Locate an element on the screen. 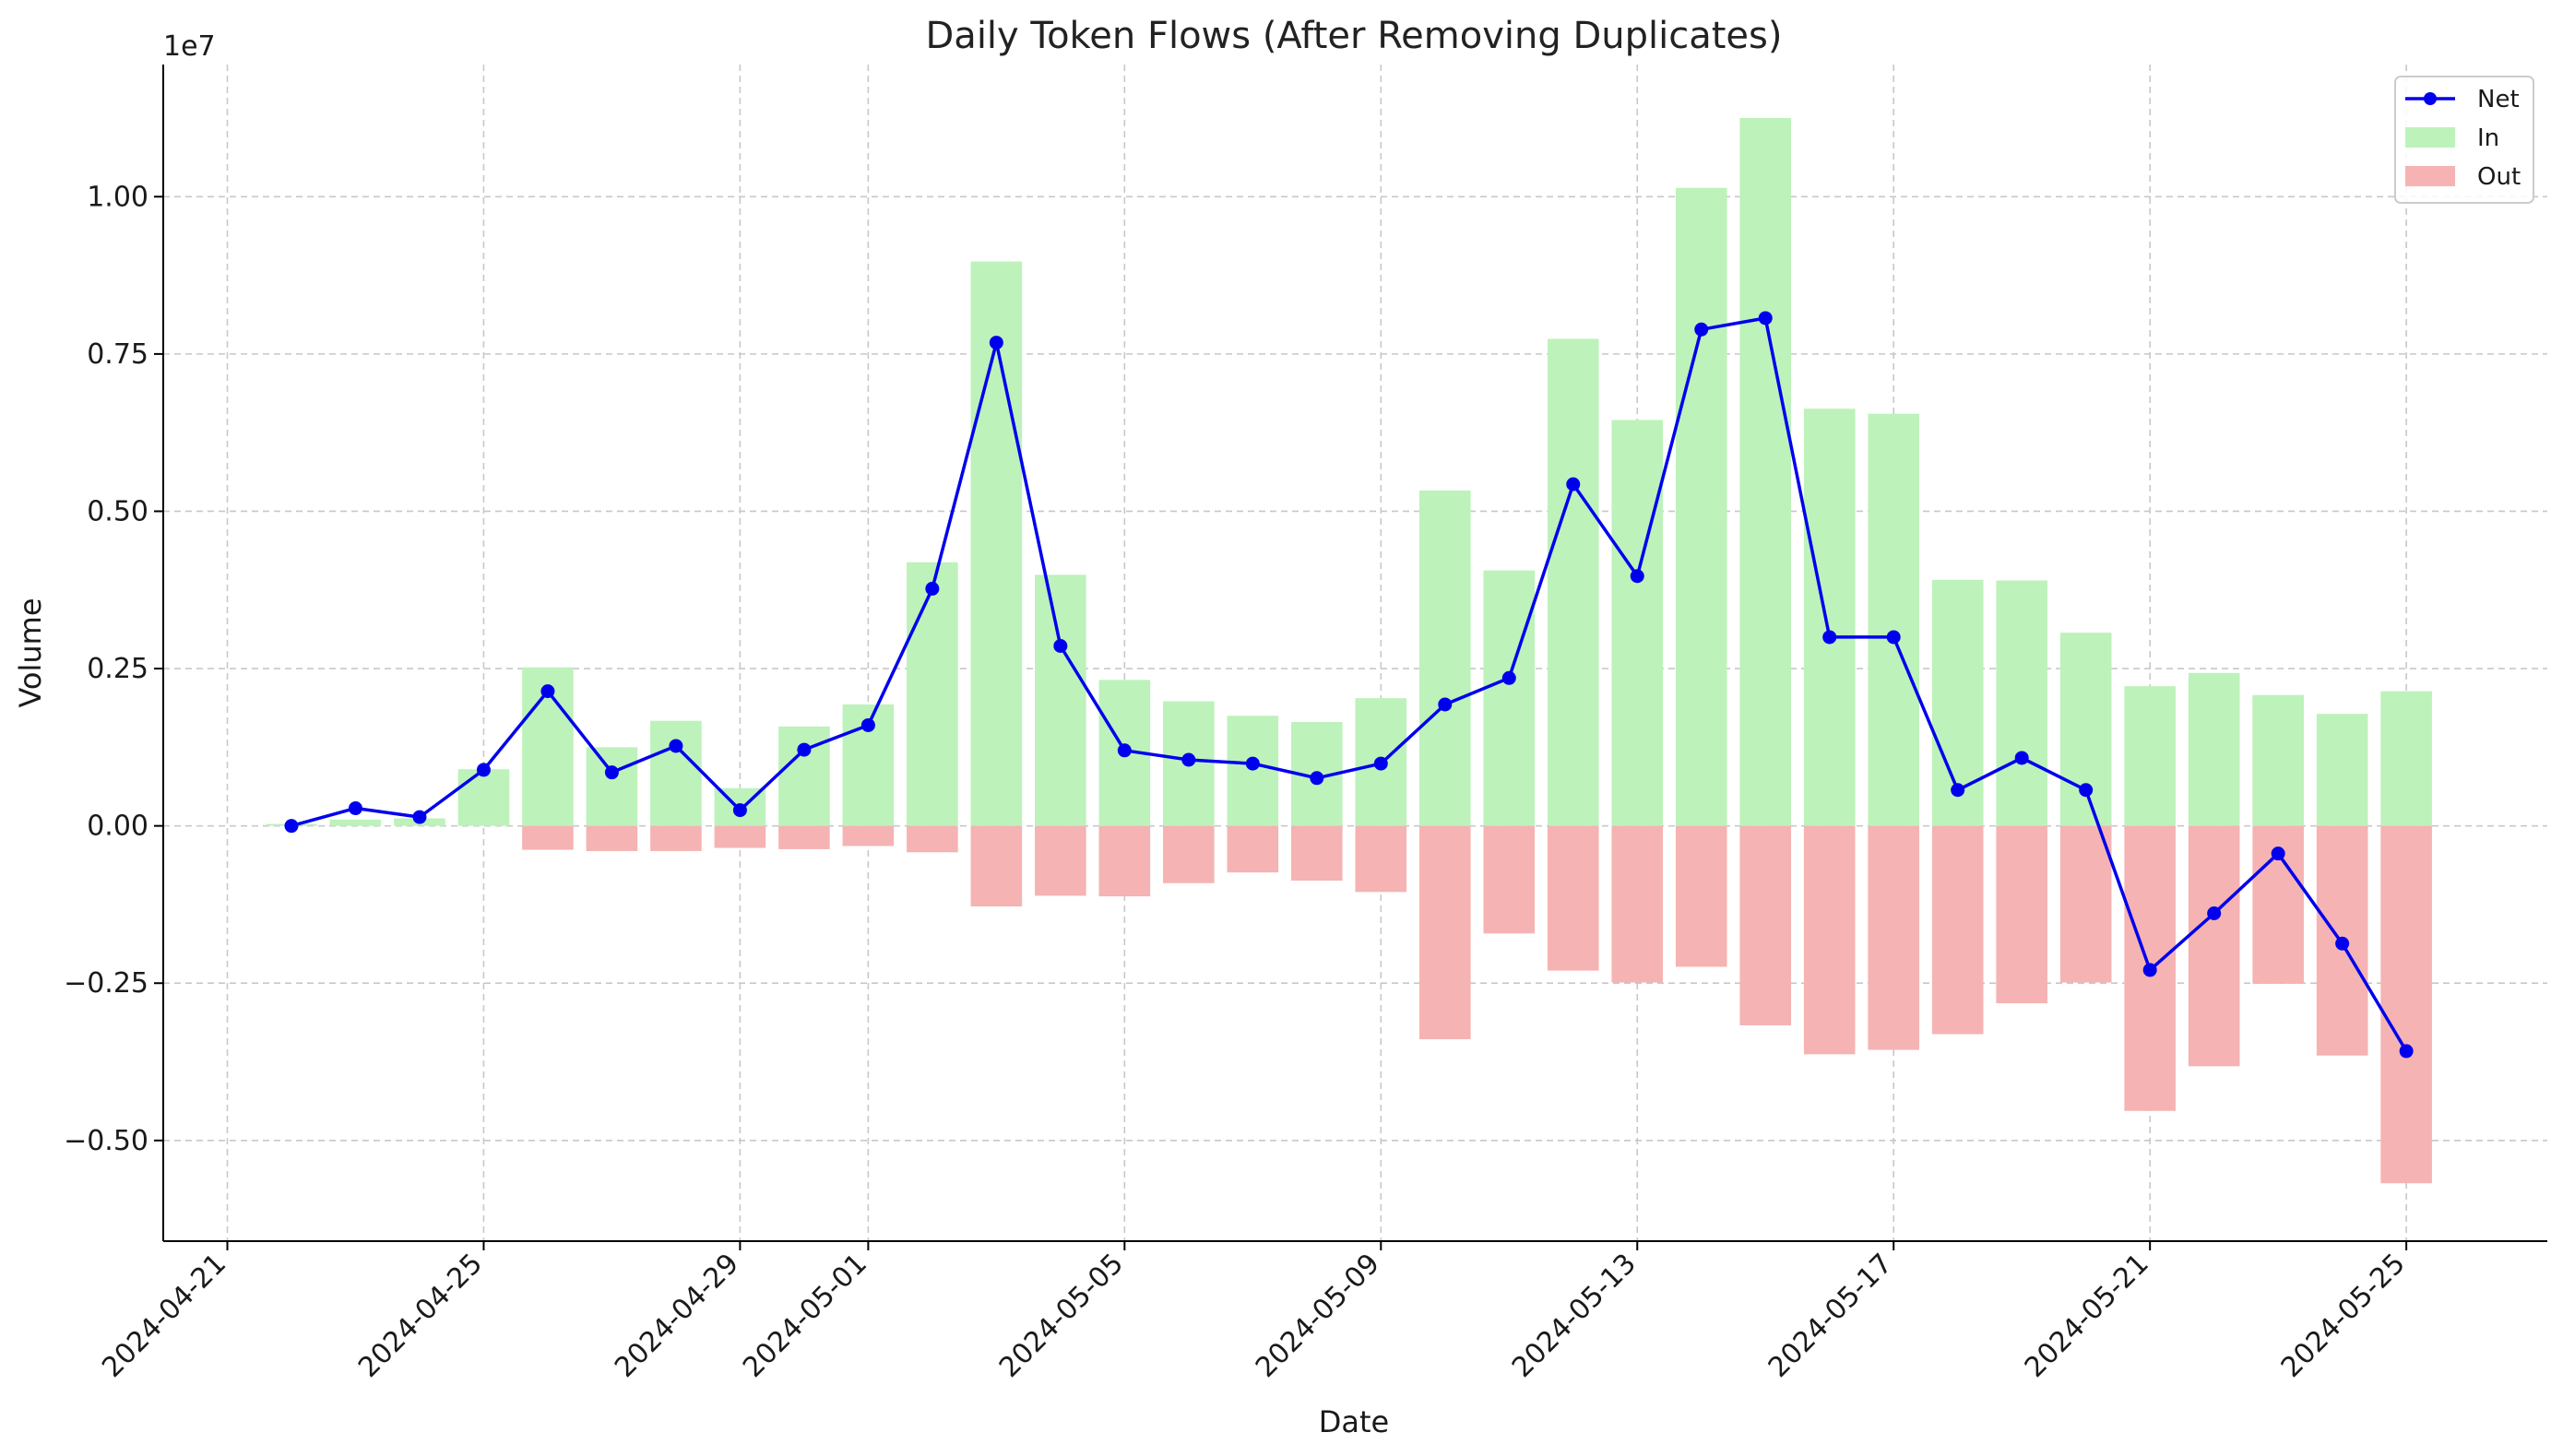  y-tick-label: 0.00 is located at coordinates (117, 827).